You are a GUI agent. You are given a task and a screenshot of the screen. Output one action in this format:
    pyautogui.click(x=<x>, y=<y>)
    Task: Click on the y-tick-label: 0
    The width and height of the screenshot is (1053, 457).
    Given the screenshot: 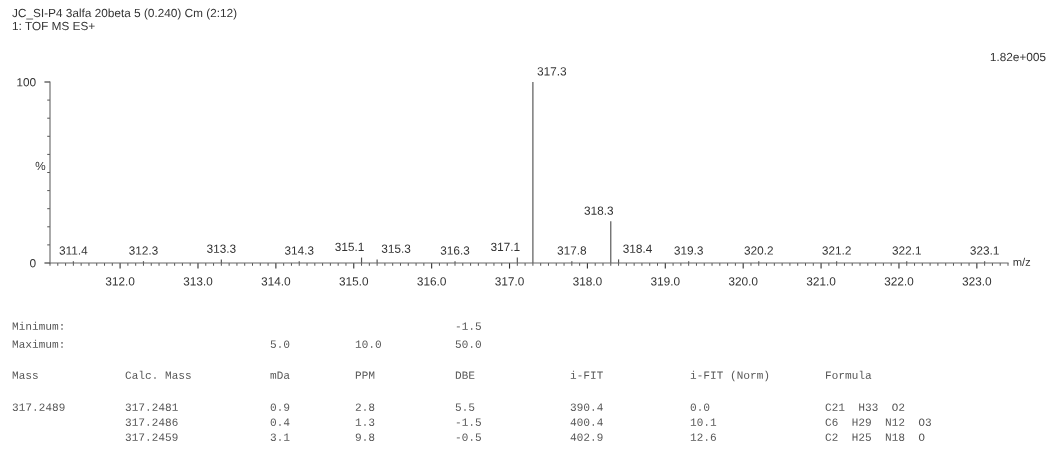 What is the action you would take?
    pyautogui.click(x=33, y=263)
    